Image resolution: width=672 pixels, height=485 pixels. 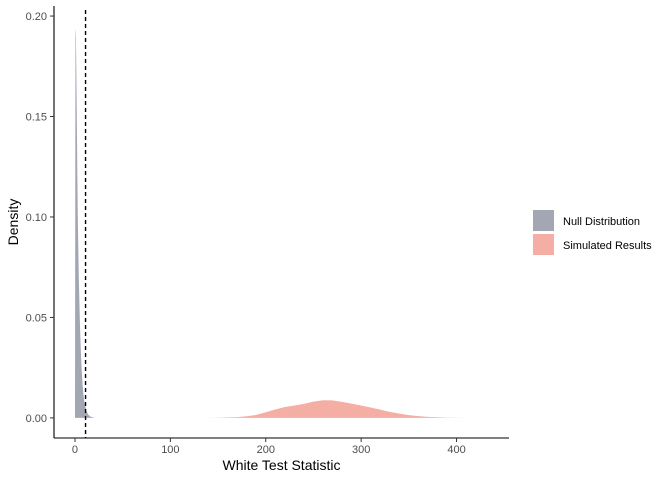 What do you see at coordinates (592, 232) in the screenshot?
I see `legend: Null Distribution Simulated Results` at bounding box center [592, 232].